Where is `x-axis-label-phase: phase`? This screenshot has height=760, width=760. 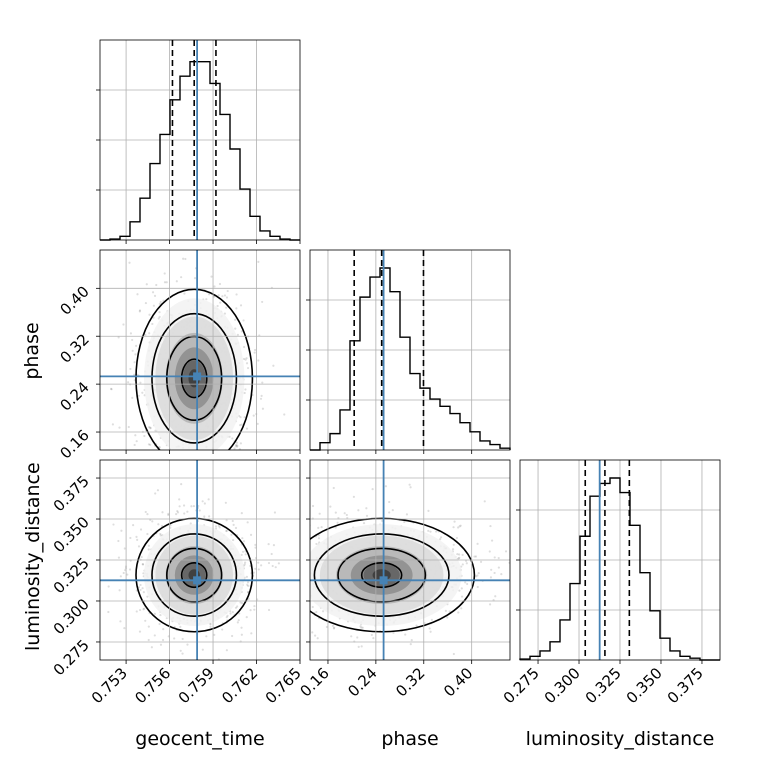
x-axis-label-phase: phase is located at coordinates (410, 739).